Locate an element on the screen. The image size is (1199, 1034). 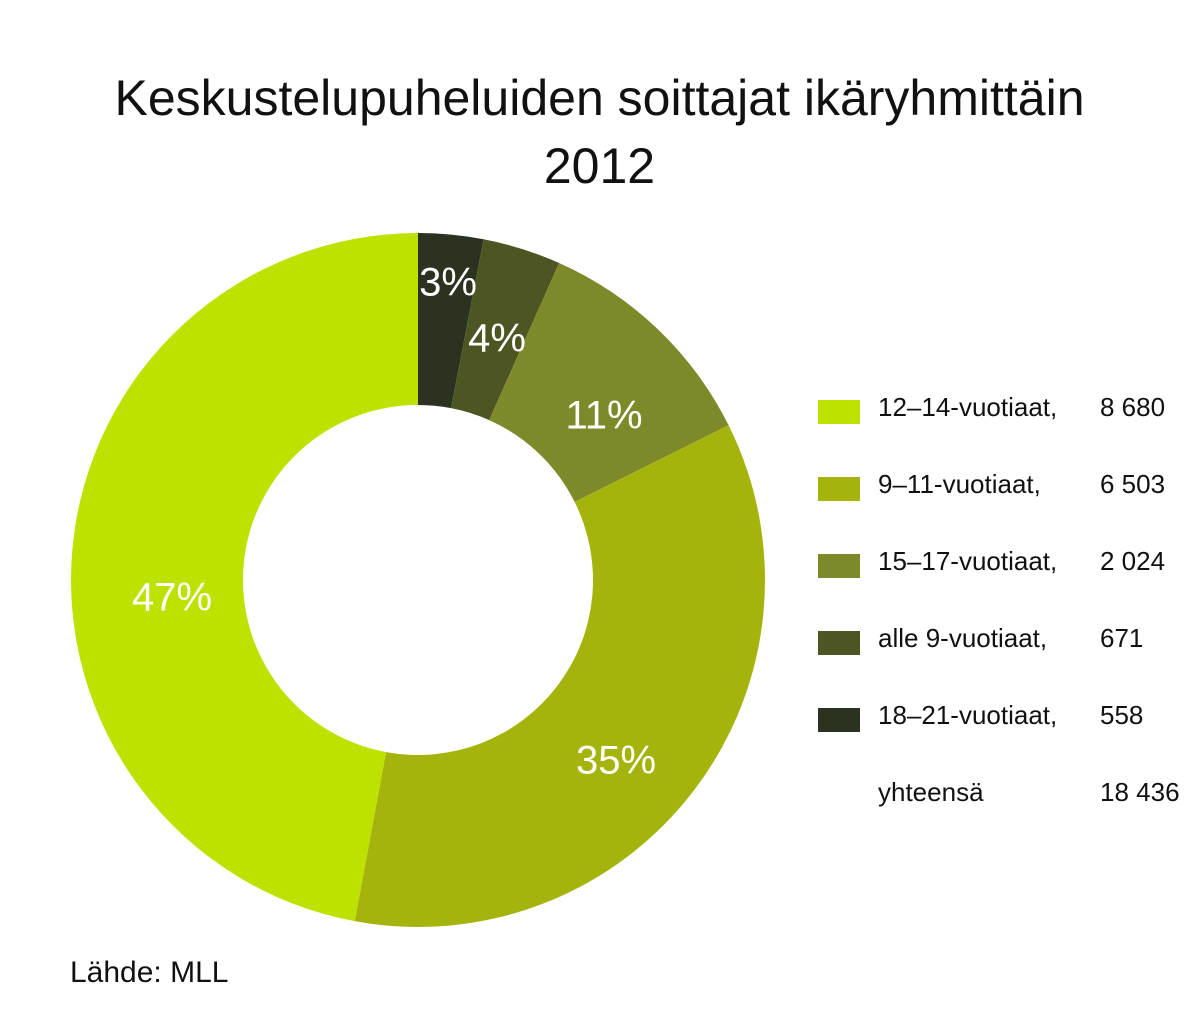
legend-item: 9–11-vuotiaat, 6 503 is located at coordinates (1003, 503).